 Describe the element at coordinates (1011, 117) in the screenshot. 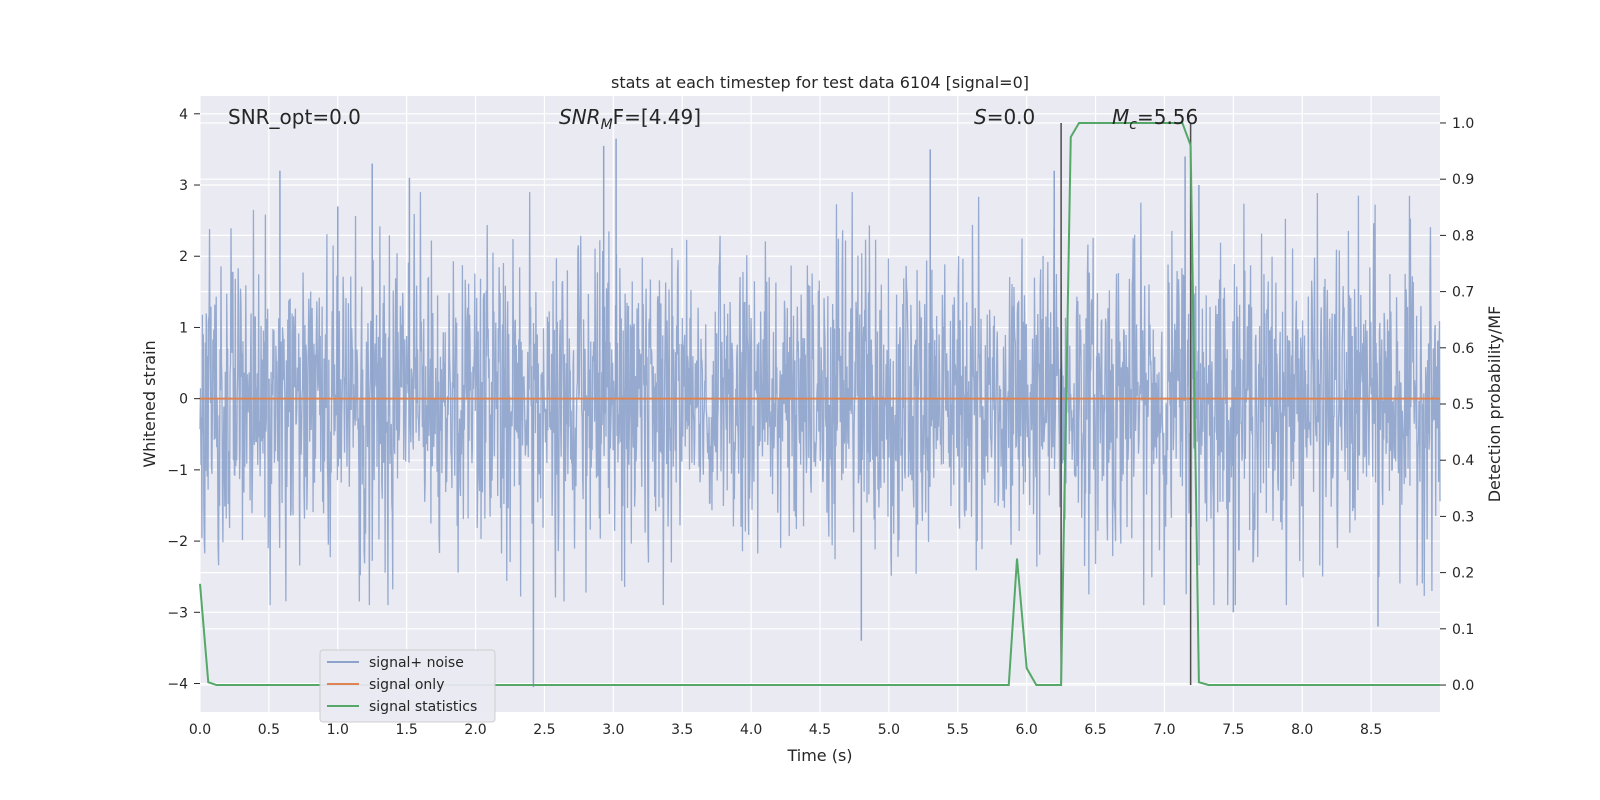

I see `annotation-s-rest: =0.0` at that location.